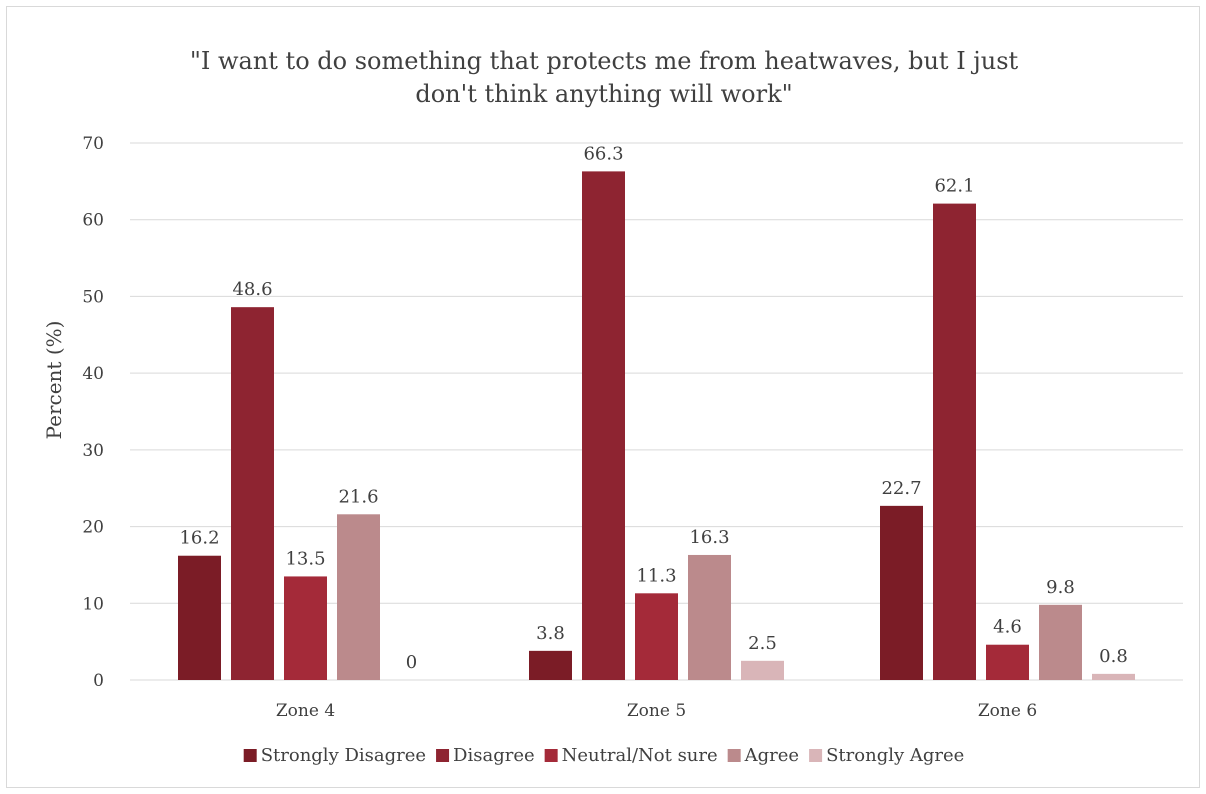 Image resolution: width=1206 pixels, height=794 pixels. What do you see at coordinates (93, 297) in the screenshot?
I see `y-tick-label: 50` at bounding box center [93, 297].